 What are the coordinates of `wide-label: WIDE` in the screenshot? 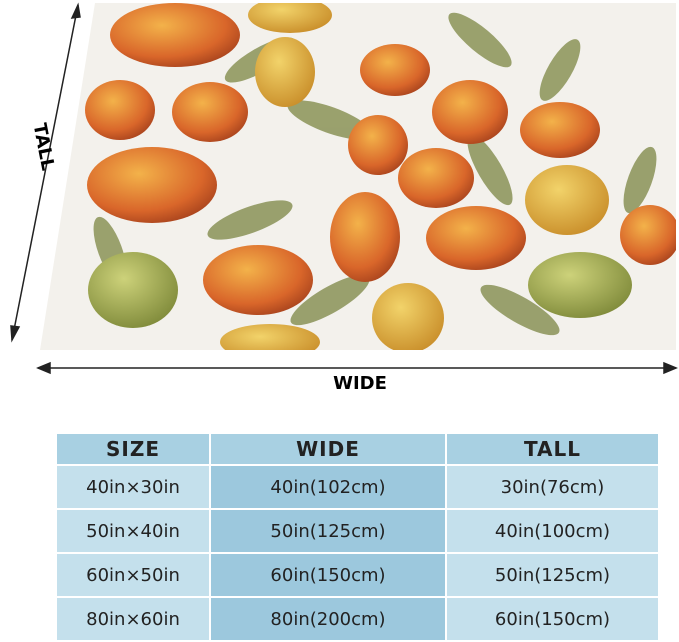 It's located at (360, 383).